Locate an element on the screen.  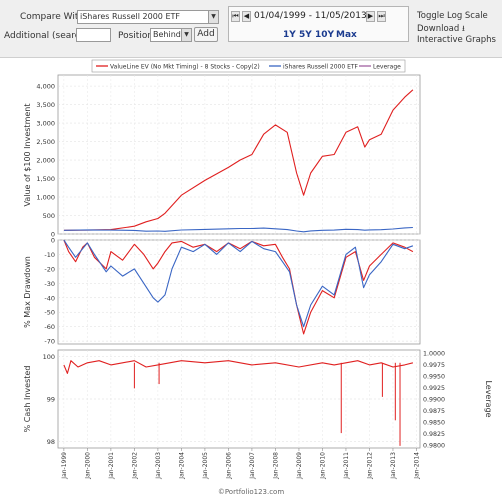
right-tick-label: 0.9950 is located at coordinates (434, 377).